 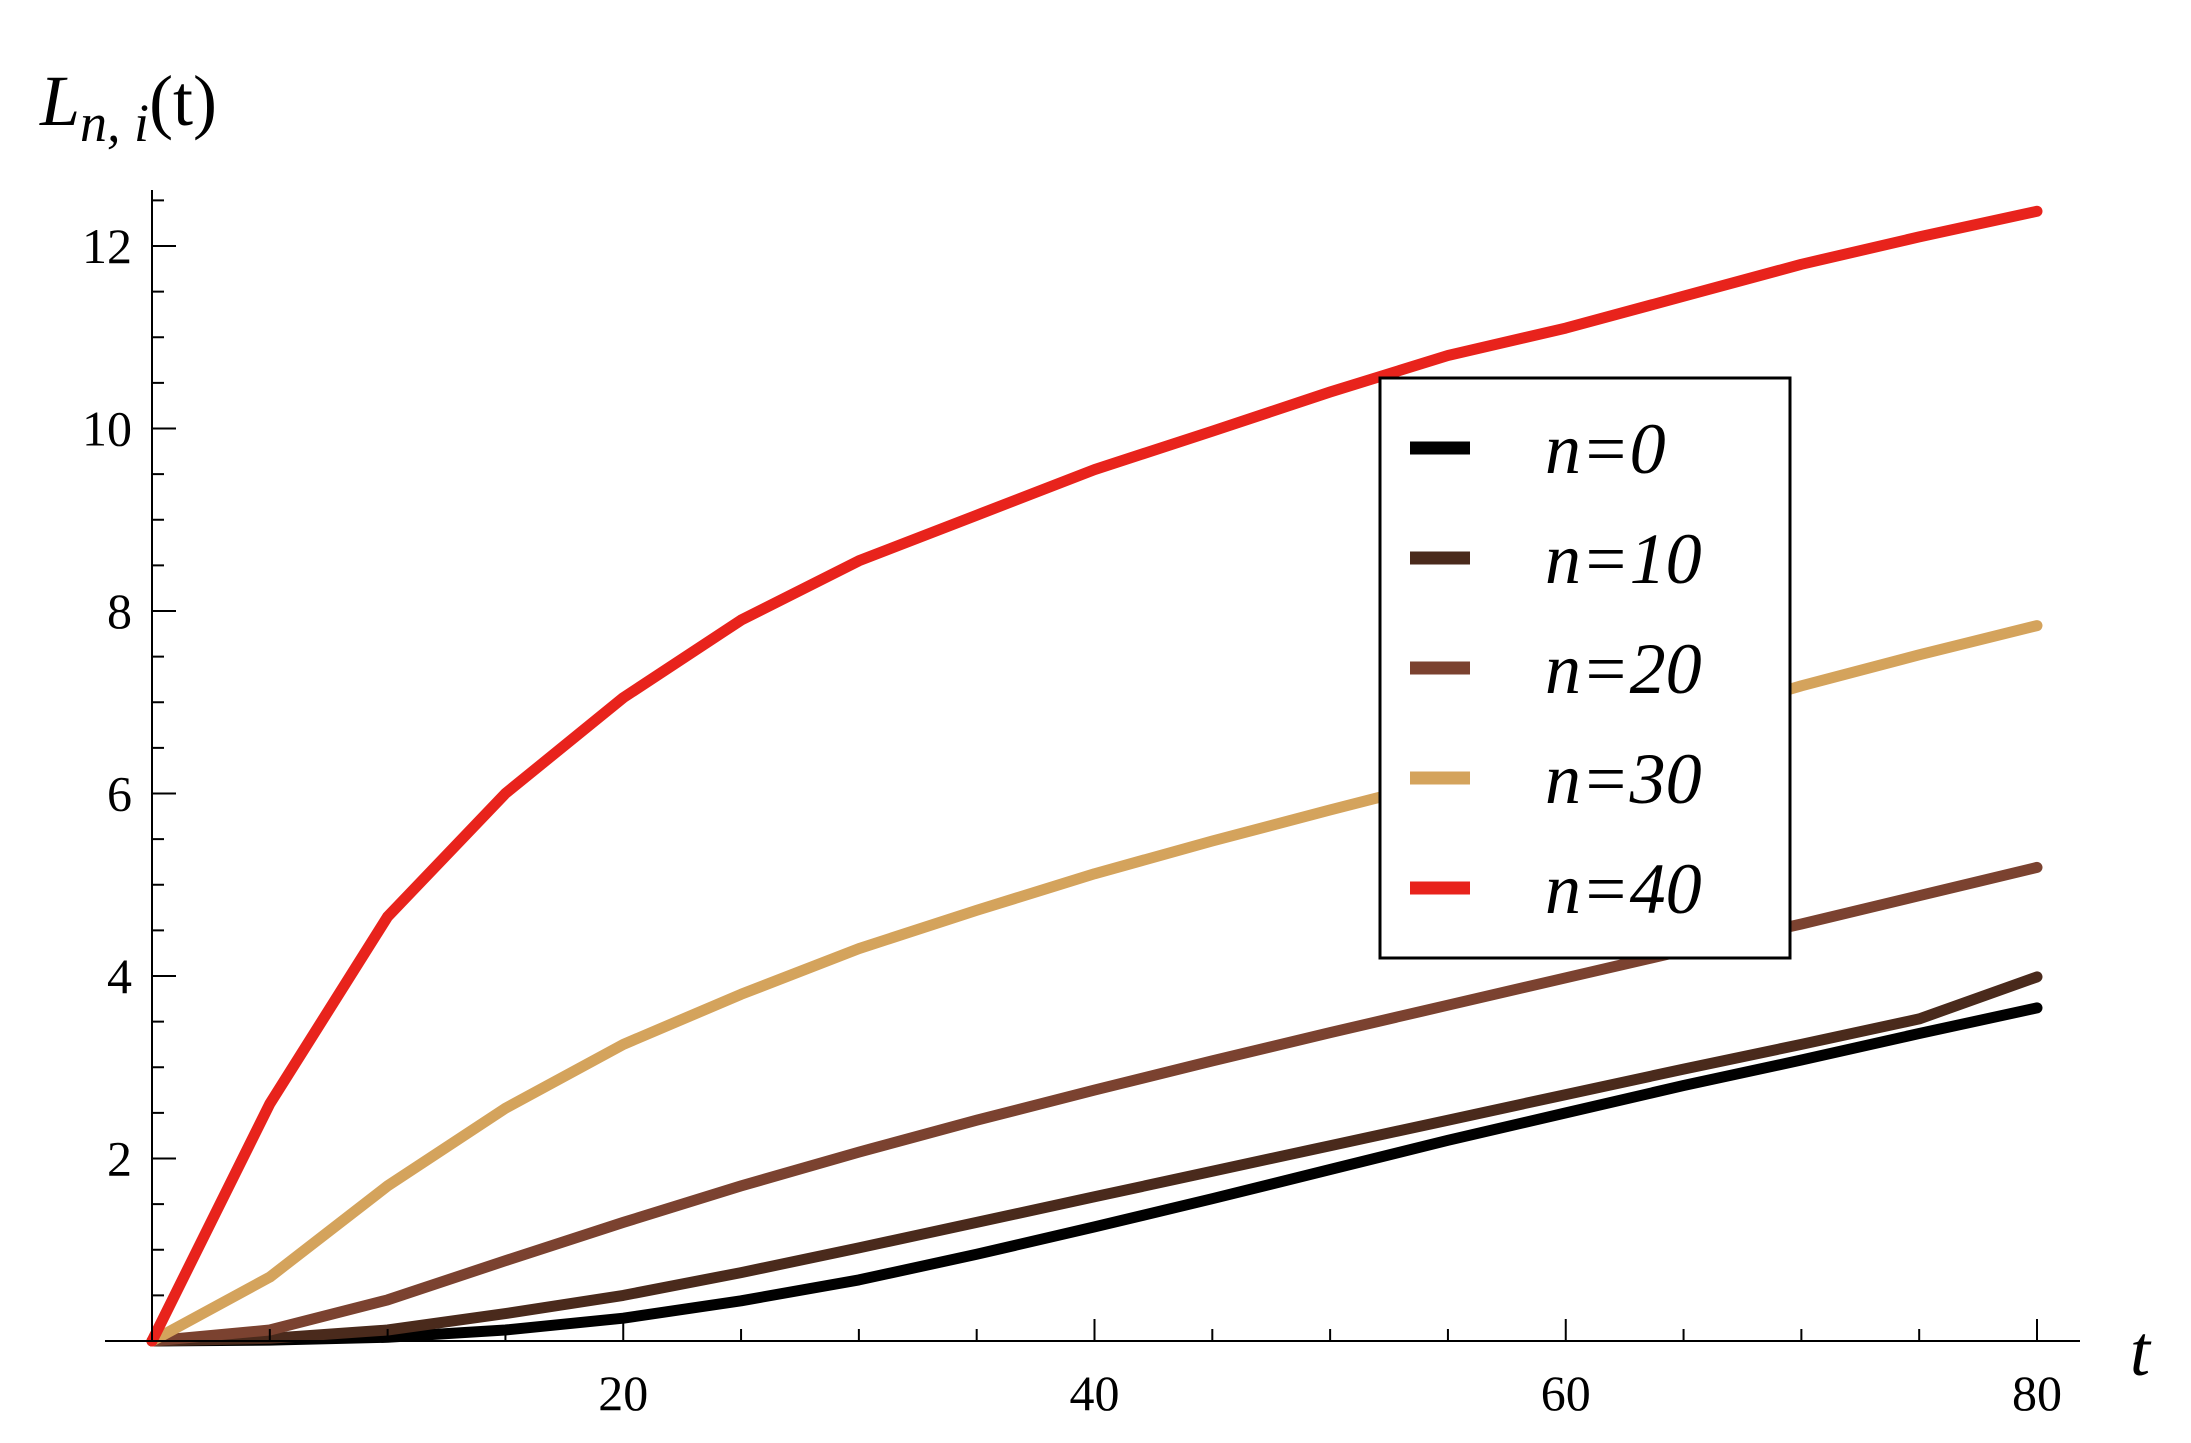 What do you see at coordinates (1623, 669) in the screenshot?
I see `legend-label: n=20` at bounding box center [1623, 669].